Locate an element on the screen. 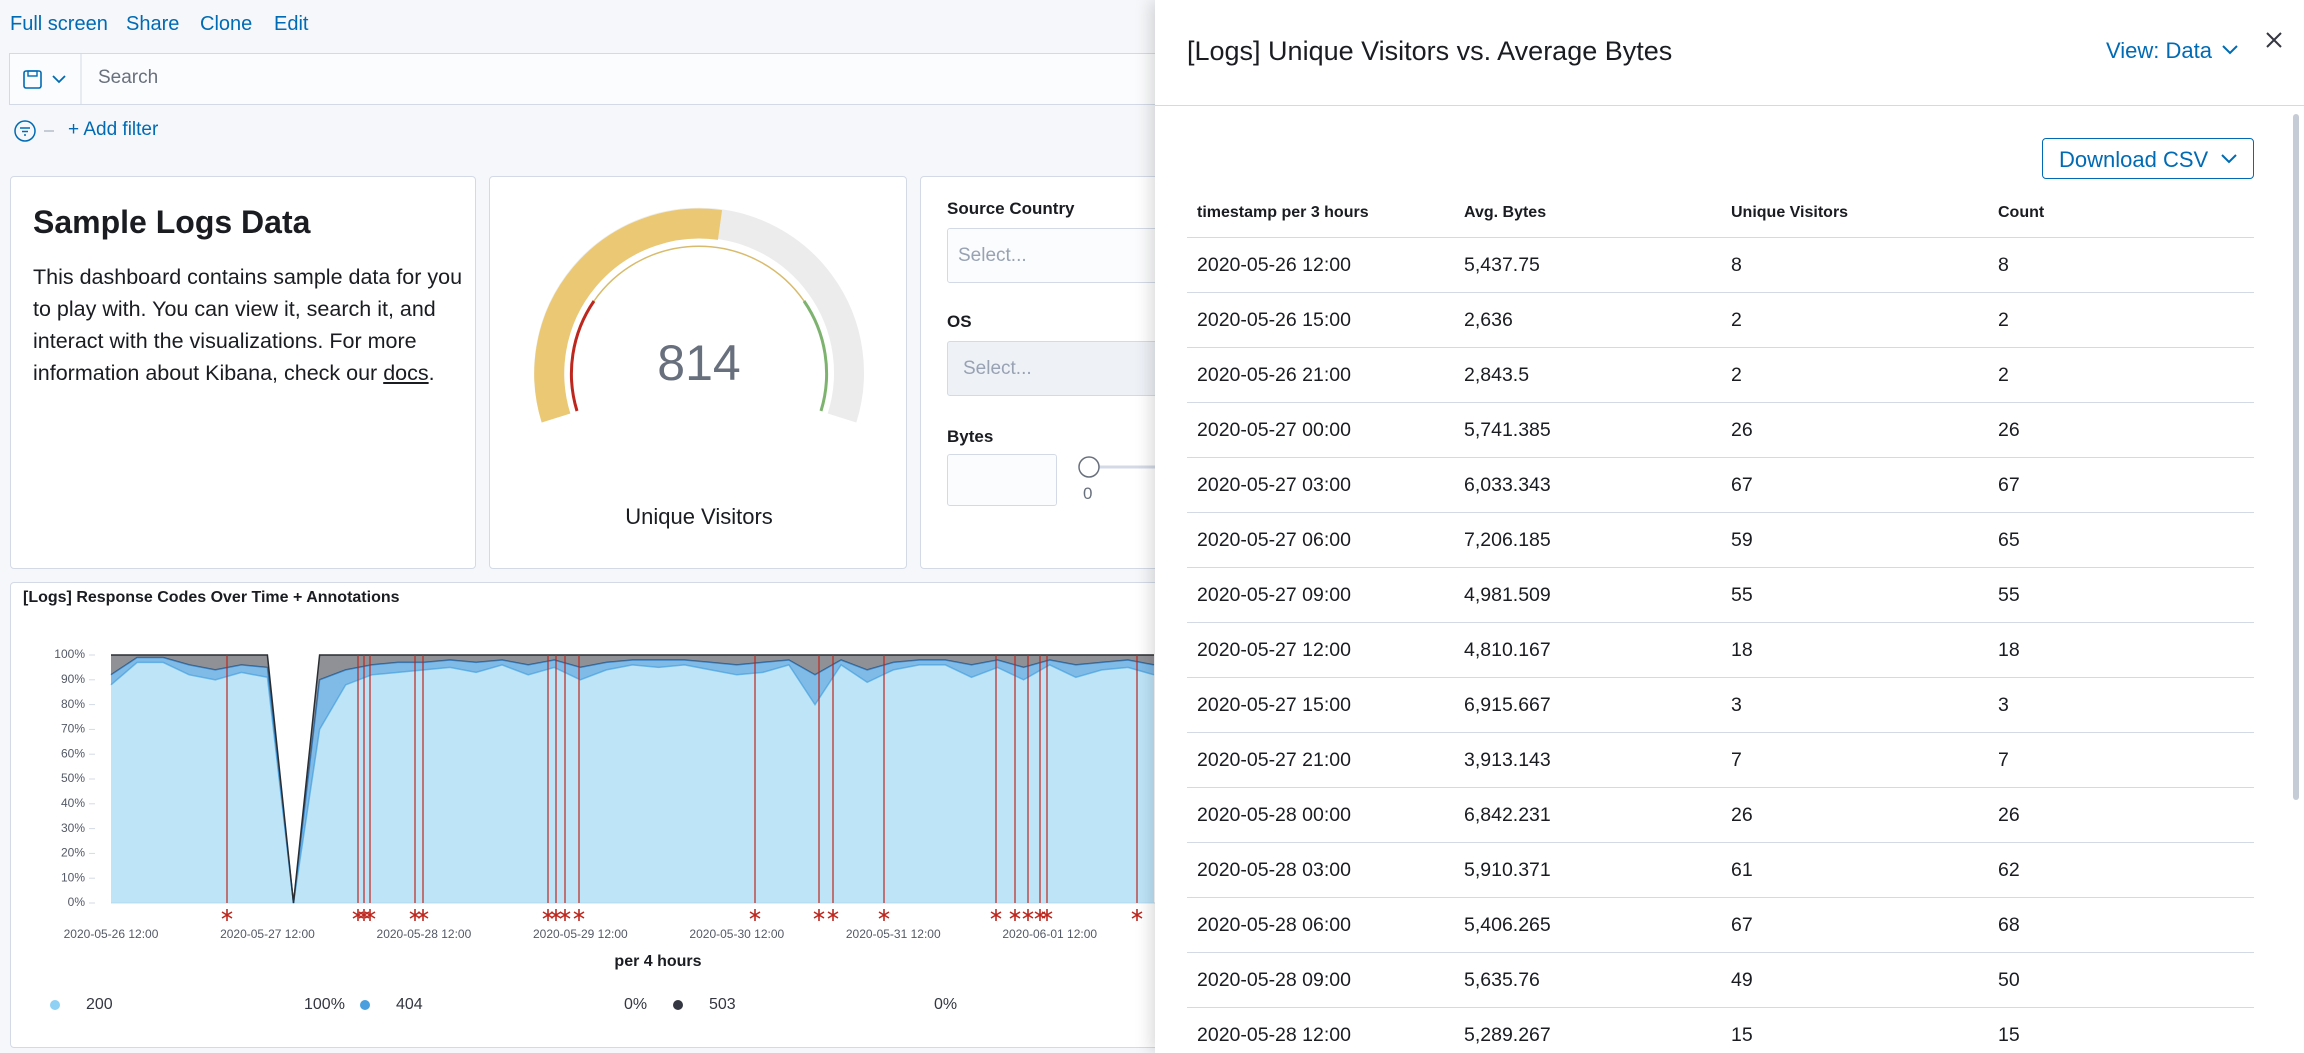 This screenshot has width=2304, height=1053. area is located at coordinates (632, 782).